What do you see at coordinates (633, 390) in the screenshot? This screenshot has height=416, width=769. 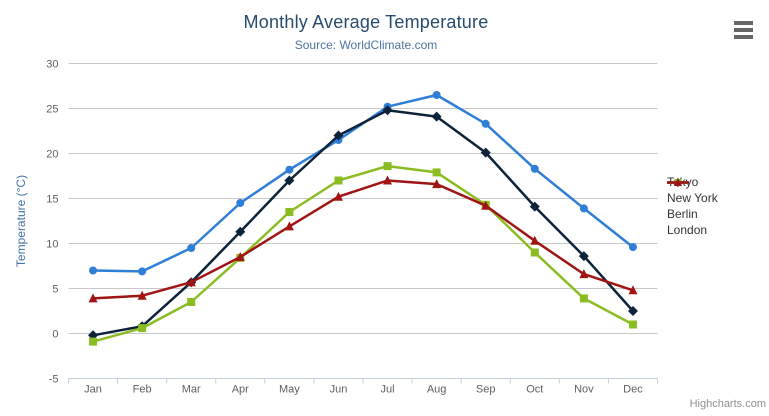 I see `x-tick-label: Dec` at bounding box center [633, 390].